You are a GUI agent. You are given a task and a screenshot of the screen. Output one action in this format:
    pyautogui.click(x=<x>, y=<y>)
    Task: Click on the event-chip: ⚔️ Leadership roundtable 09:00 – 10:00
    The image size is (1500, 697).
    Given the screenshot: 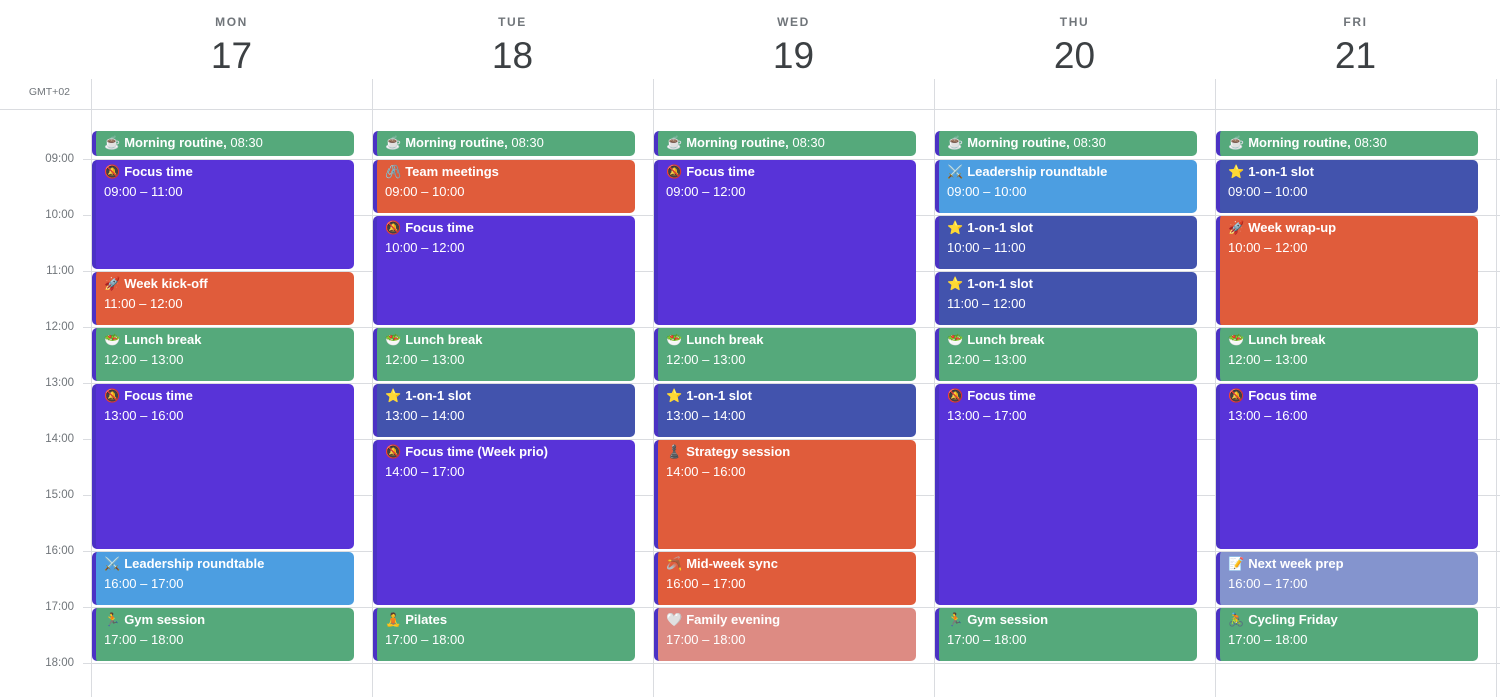 What is the action you would take?
    pyautogui.click(x=1066, y=186)
    